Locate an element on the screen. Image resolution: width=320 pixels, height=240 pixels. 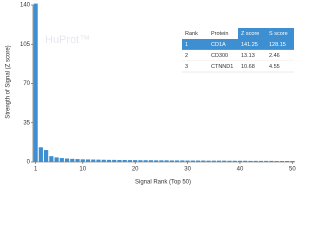
y-tick-label: 35 is located at coordinates (26, 123).